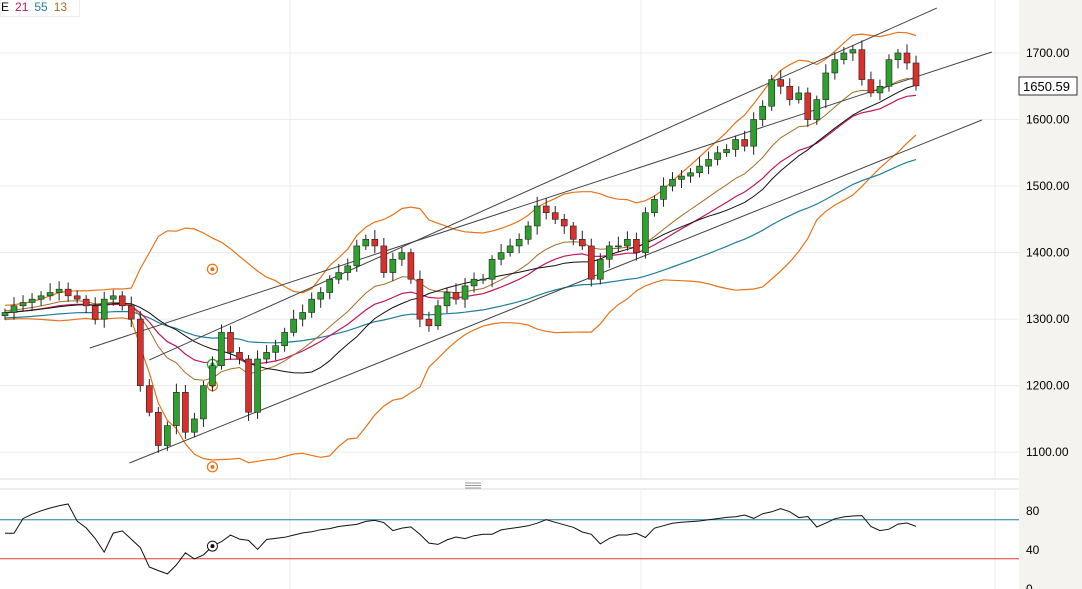  I want to click on rsi-tick-label: 80, so click(1033, 511).